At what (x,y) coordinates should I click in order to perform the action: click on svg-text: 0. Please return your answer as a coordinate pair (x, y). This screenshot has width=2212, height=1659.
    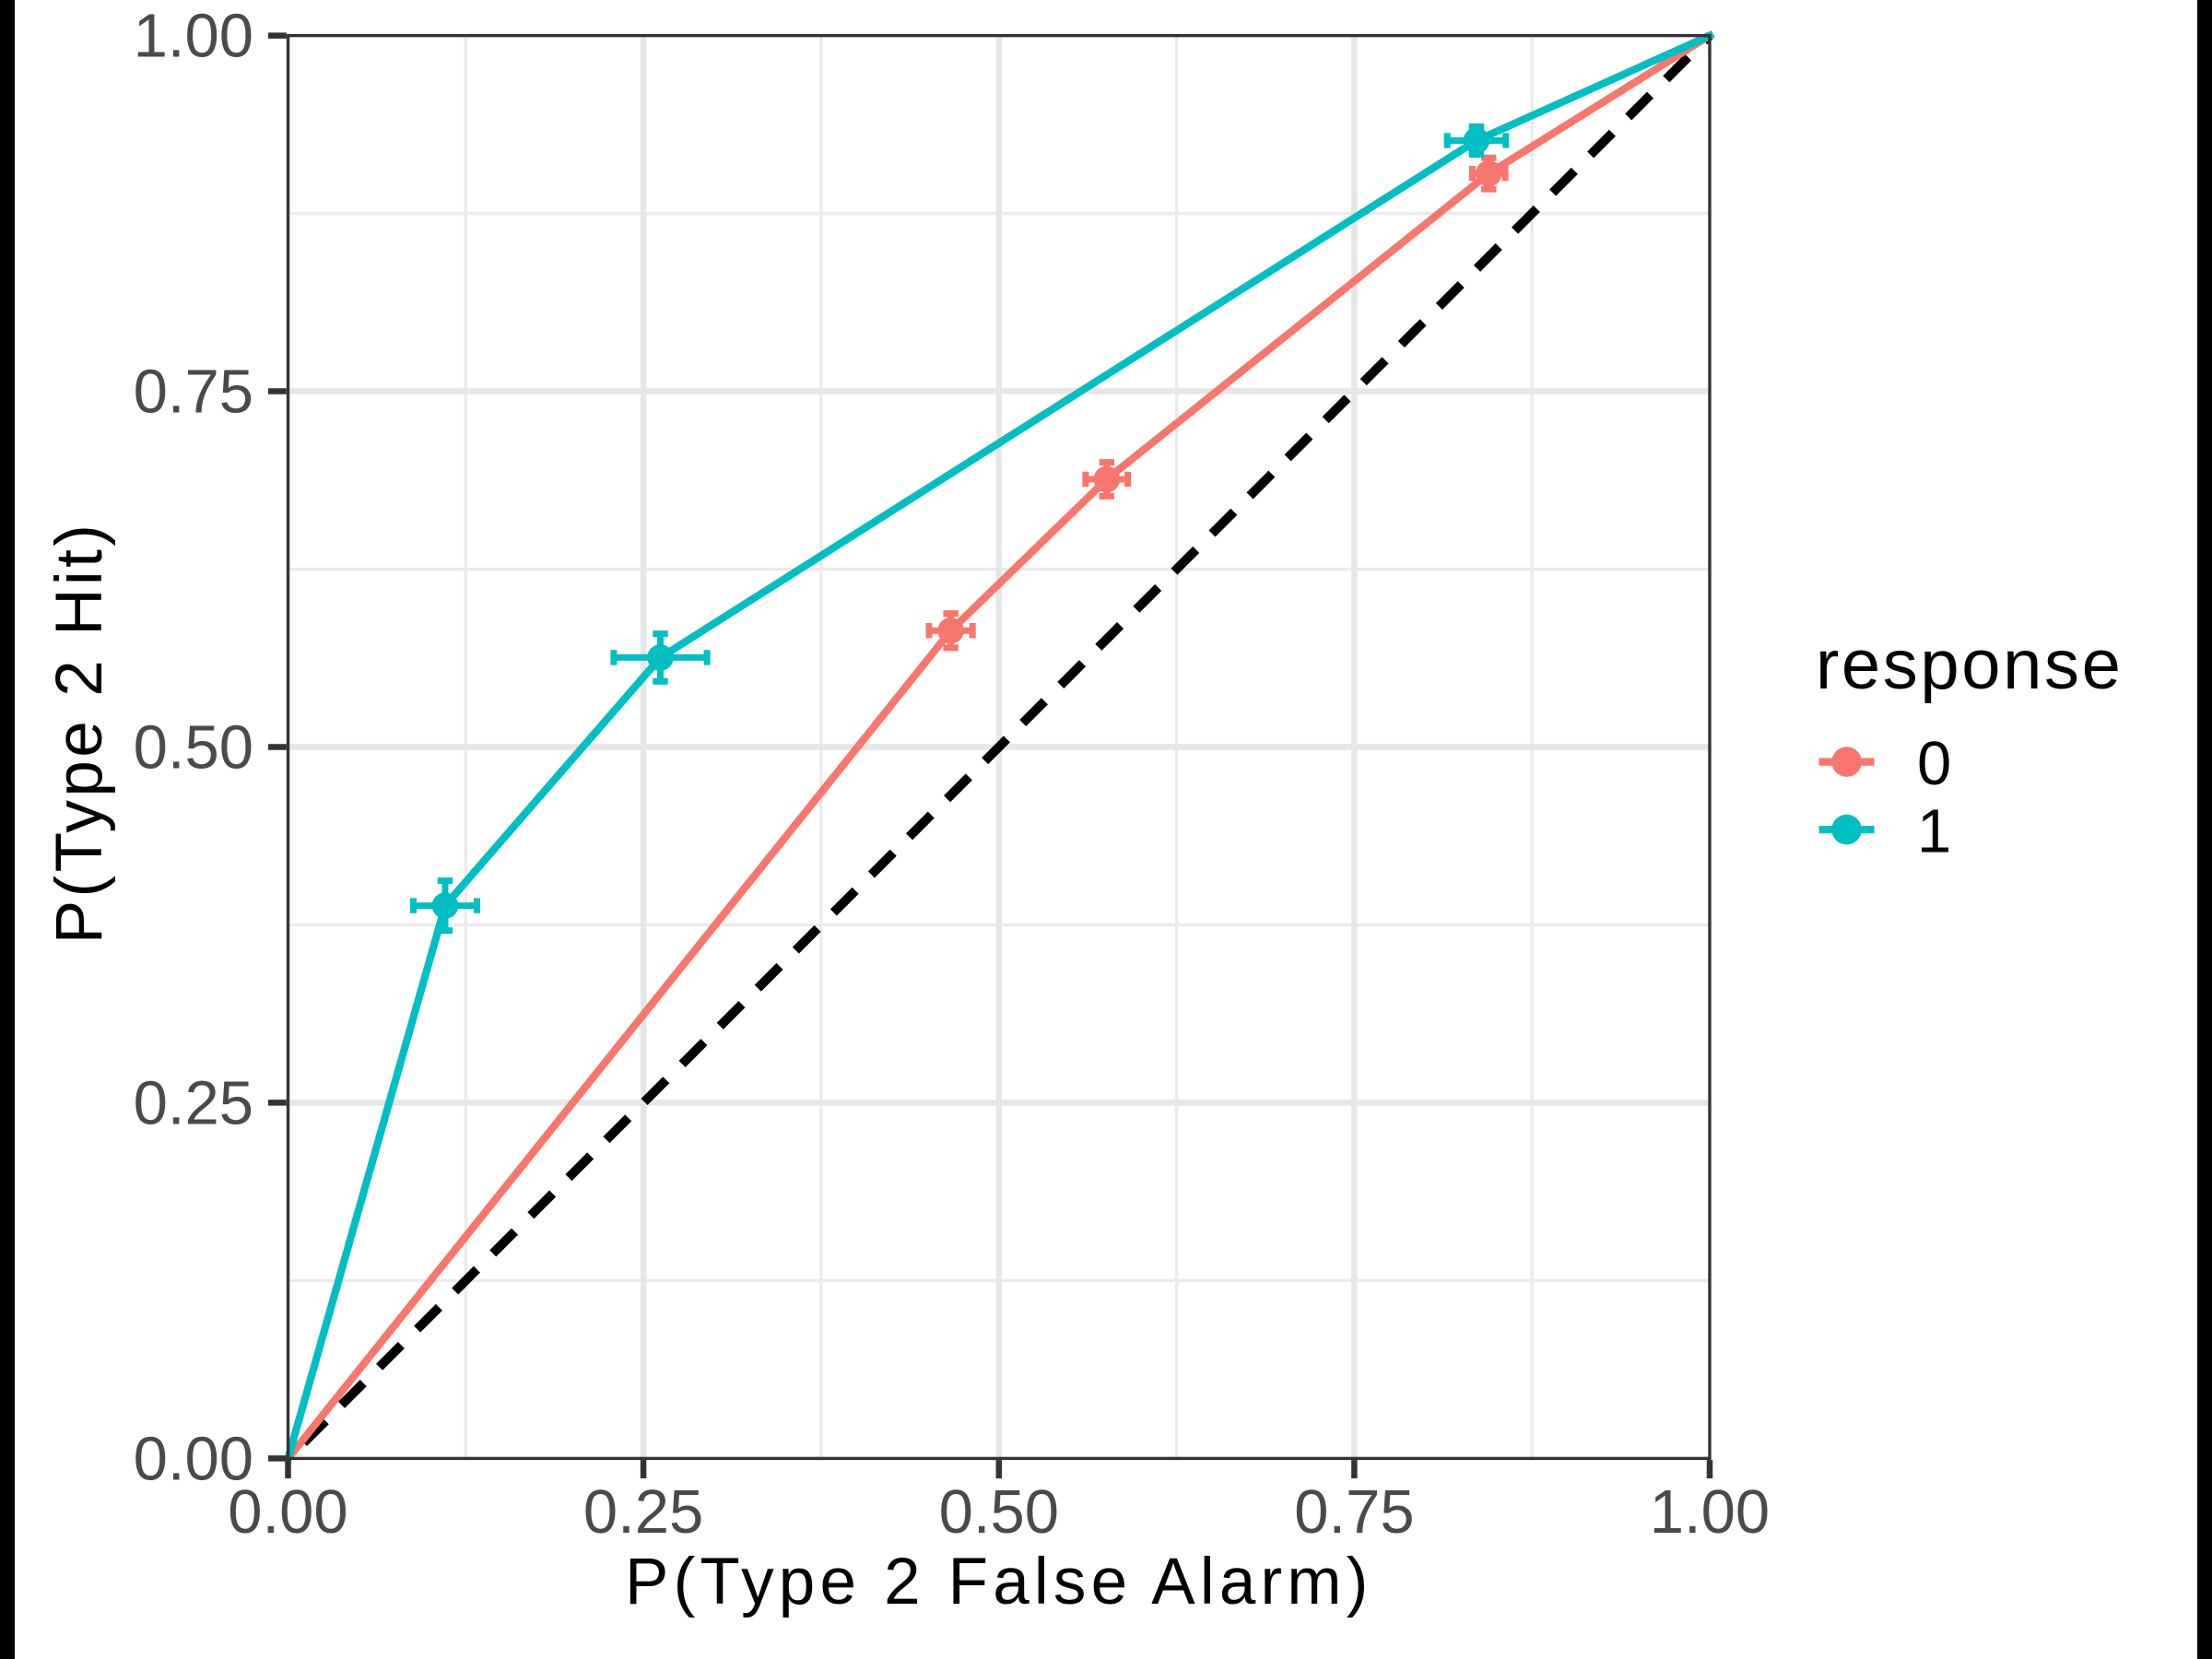
    Looking at the image, I should click on (1934, 763).